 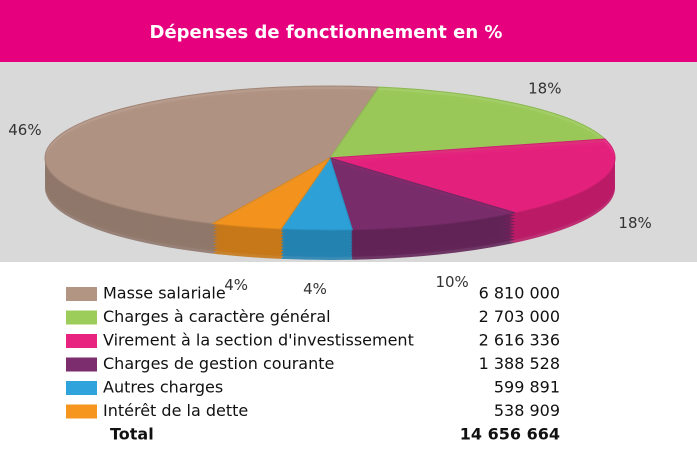 I want to click on value-label: 46%, so click(x=24, y=130).